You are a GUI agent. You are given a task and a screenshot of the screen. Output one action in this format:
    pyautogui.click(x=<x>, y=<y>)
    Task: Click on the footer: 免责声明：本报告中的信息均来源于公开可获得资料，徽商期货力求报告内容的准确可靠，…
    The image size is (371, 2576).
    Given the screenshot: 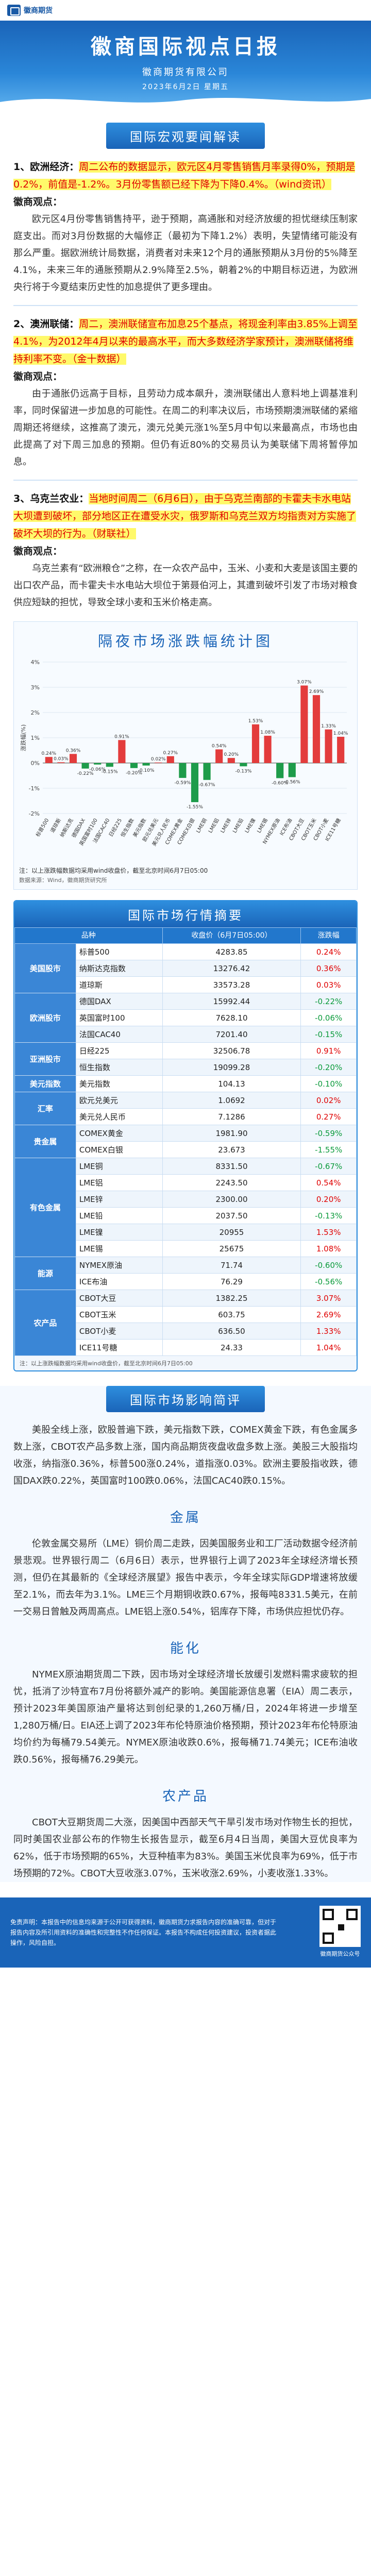 What is the action you would take?
    pyautogui.click(x=185, y=1932)
    